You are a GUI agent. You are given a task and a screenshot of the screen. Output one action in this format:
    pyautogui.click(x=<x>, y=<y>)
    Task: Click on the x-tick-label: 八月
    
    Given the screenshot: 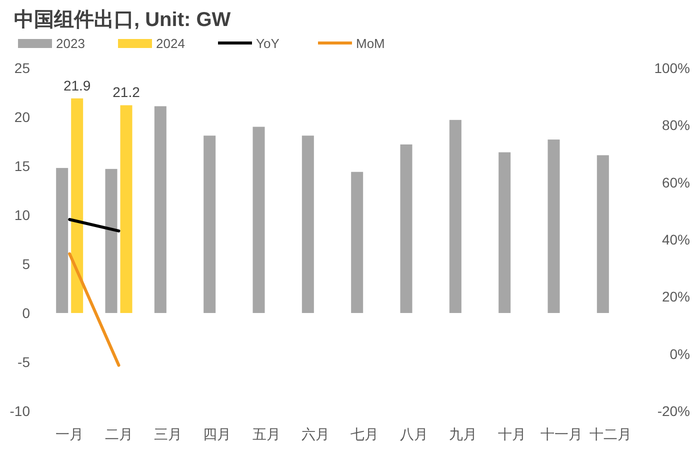 What is the action you would take?
    pyautogui.click(x=414, y=434)
    